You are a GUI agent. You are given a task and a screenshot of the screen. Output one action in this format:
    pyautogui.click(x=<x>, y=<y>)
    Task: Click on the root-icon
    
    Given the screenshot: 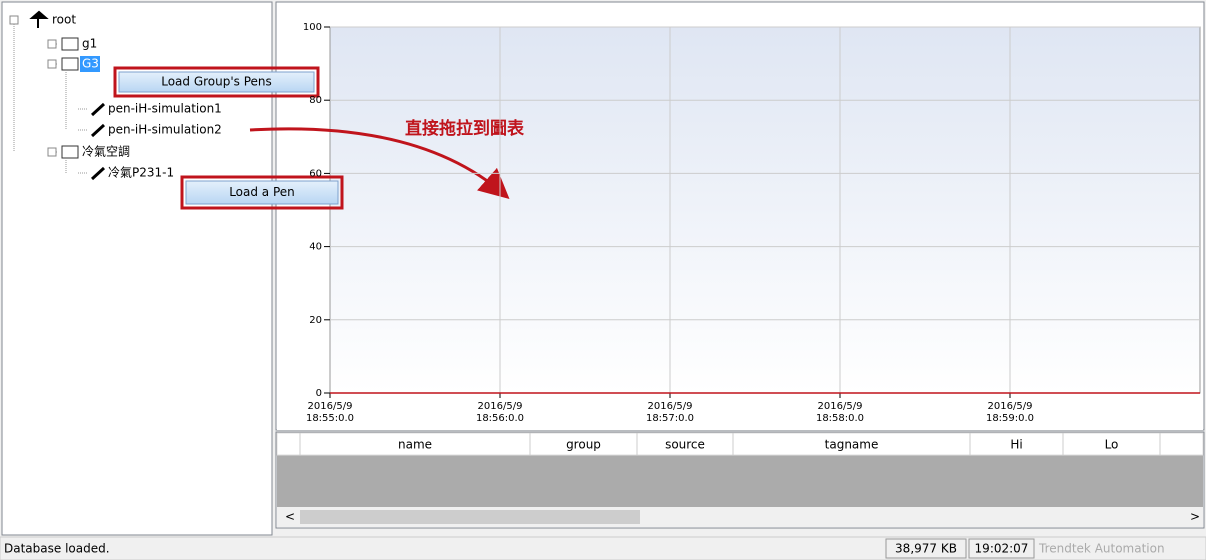 What is the action you would take?
    pyautogui.click(x=39, y=19)
    